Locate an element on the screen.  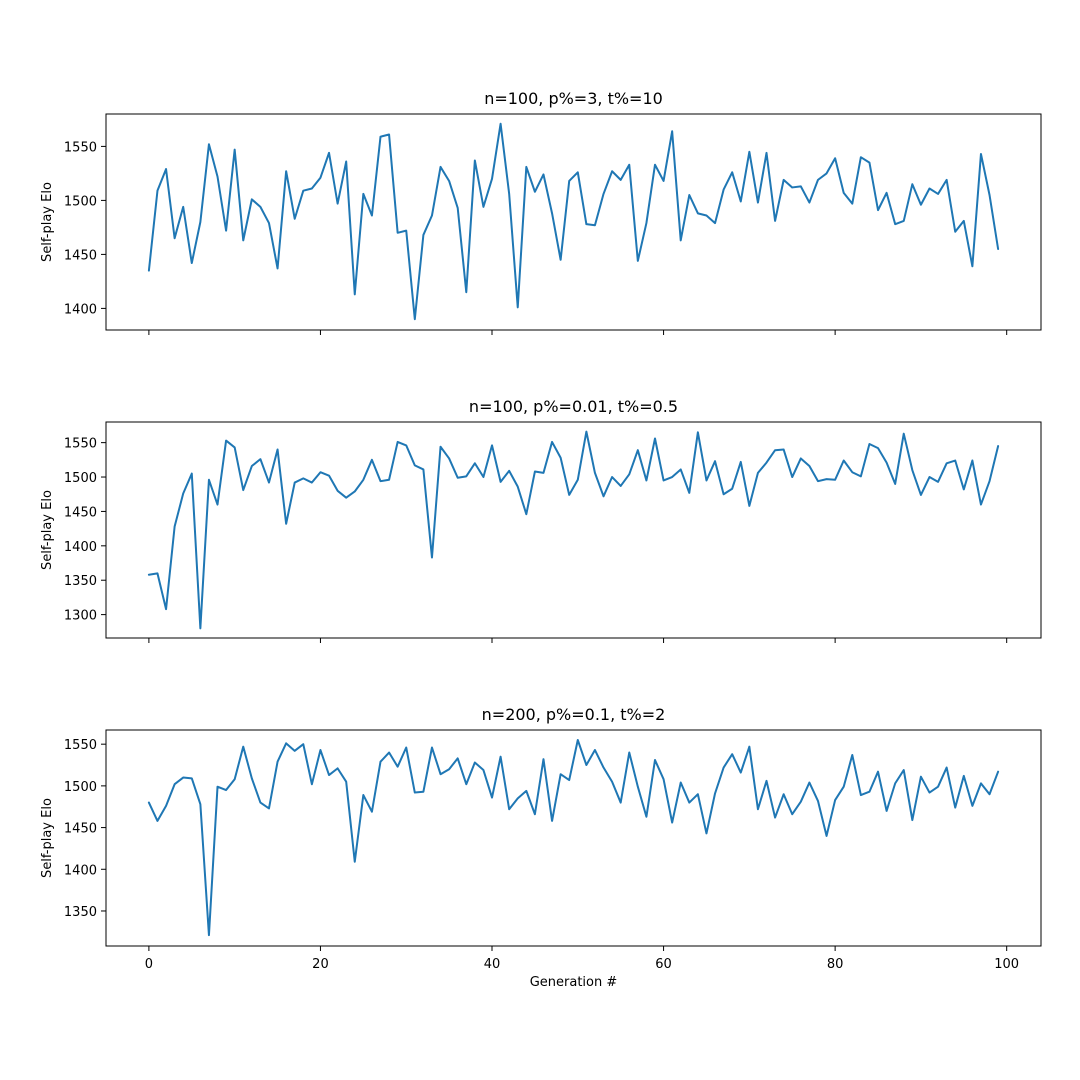
panel-title: n=100, p%=3, t%=10 is located at coordinates (573, 98).